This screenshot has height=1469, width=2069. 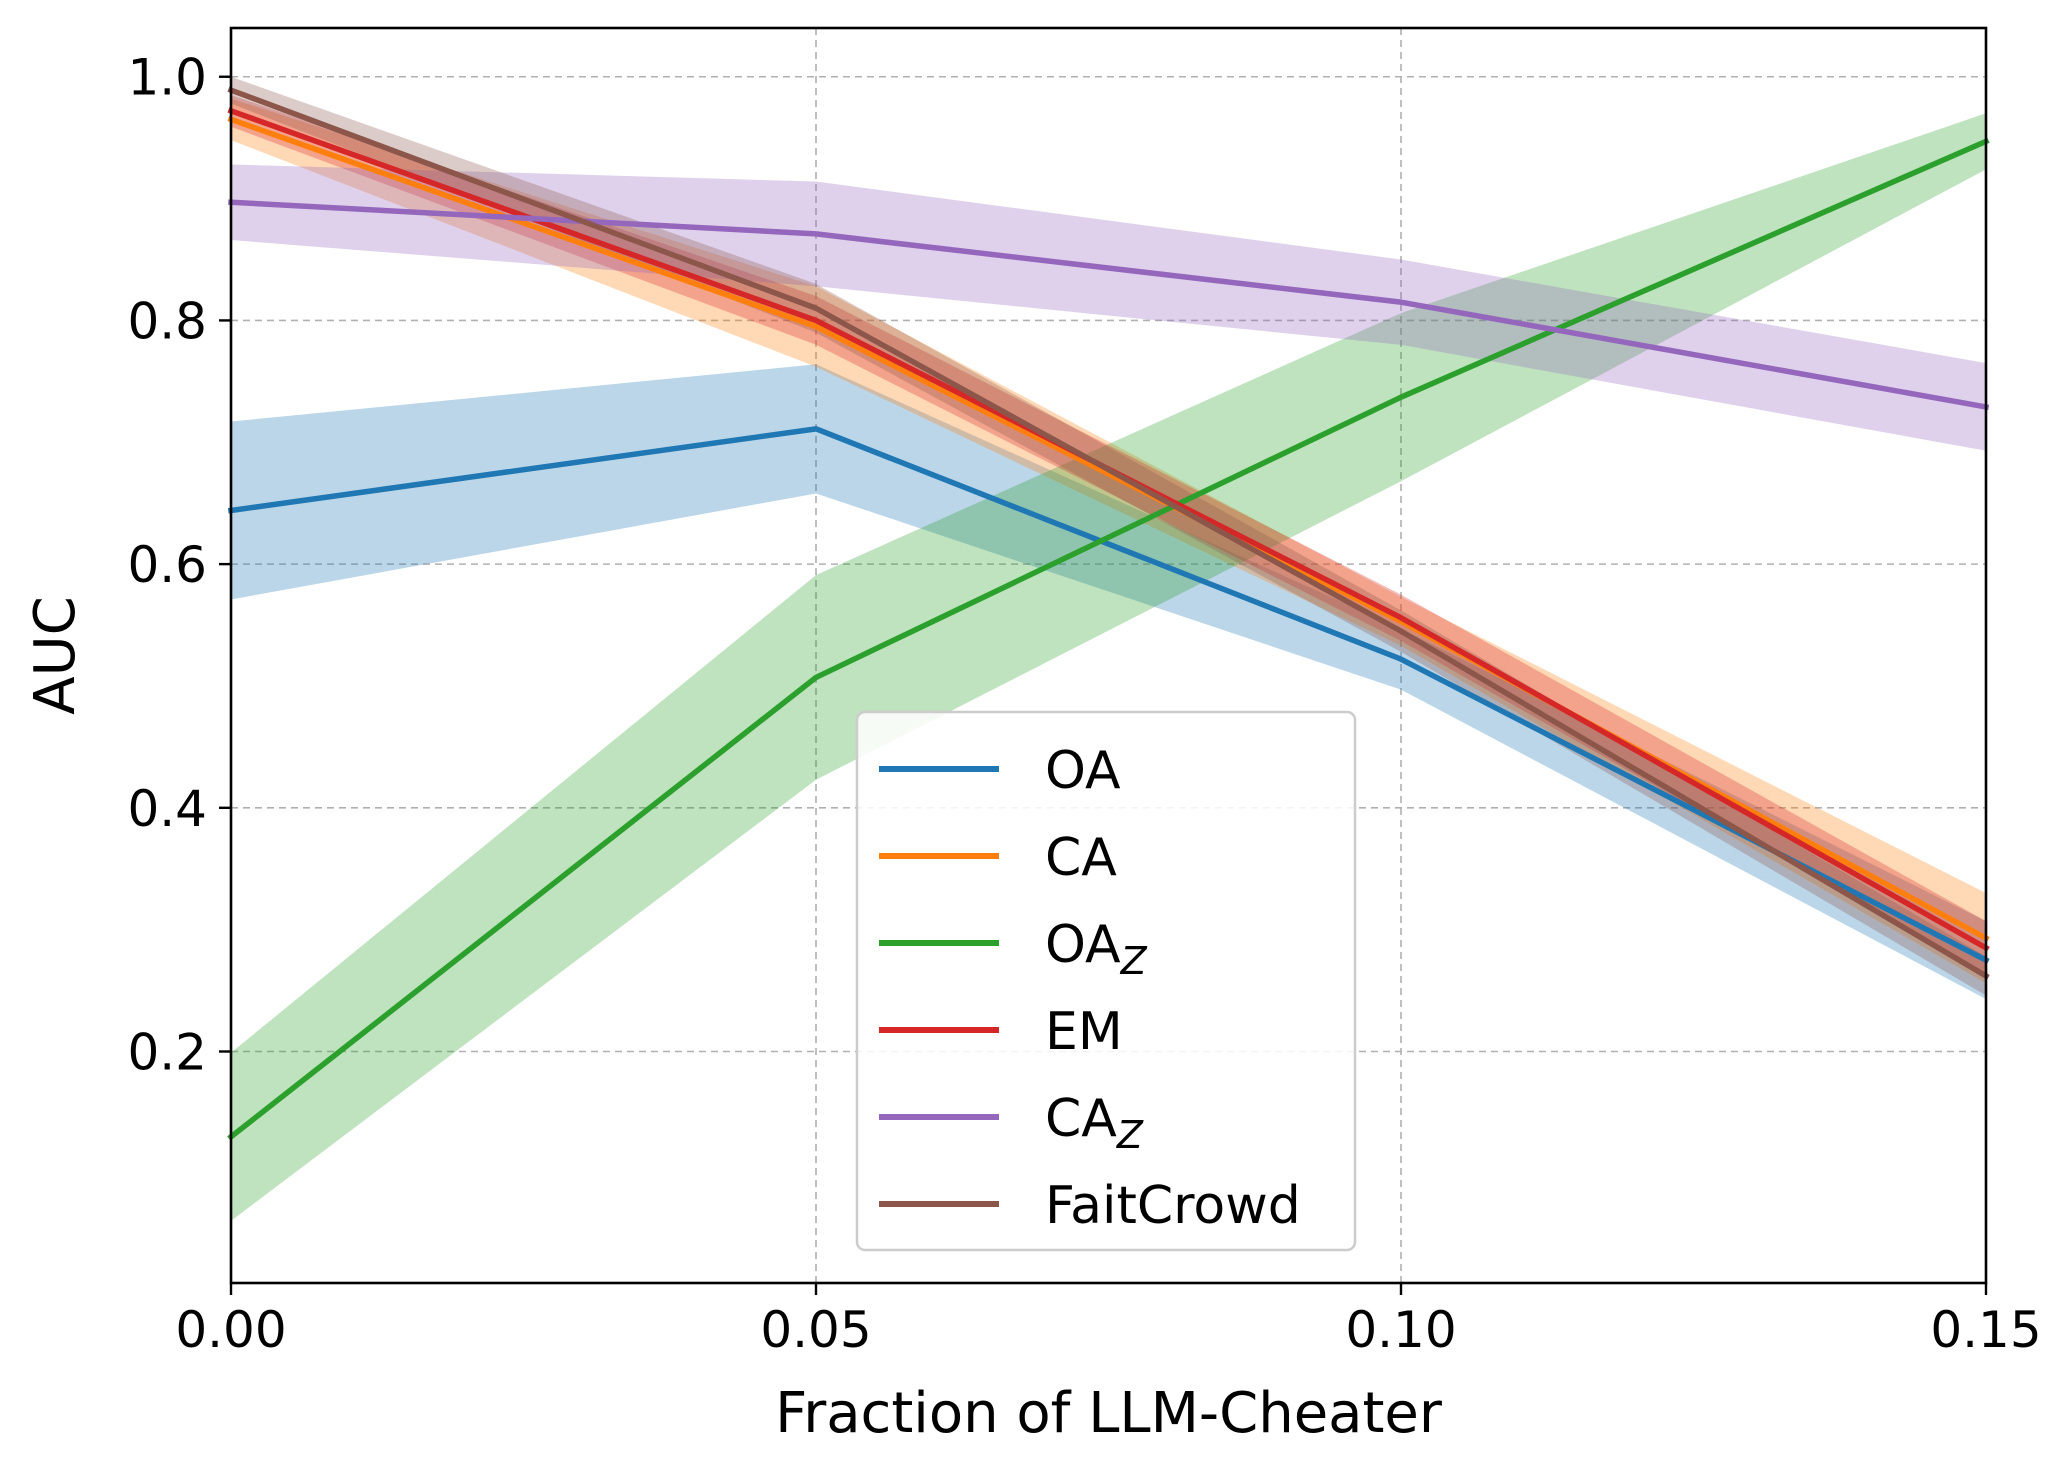 I want to click on legend-label-faitcrowd: FaitCrowd, so click(x=1173, y=1206).